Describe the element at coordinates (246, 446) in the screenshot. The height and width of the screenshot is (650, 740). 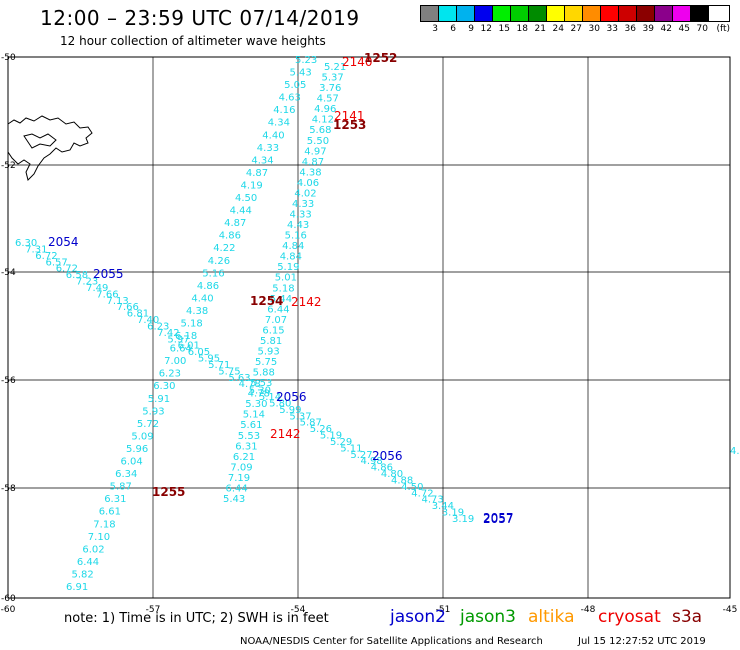
I see `track-b-value: 6.31` at that location.